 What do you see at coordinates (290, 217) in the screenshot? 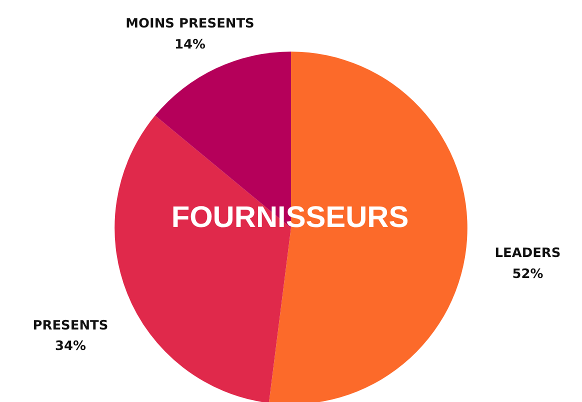
I see `text: FOURNISSEURS` at bounding box center [290, 217].